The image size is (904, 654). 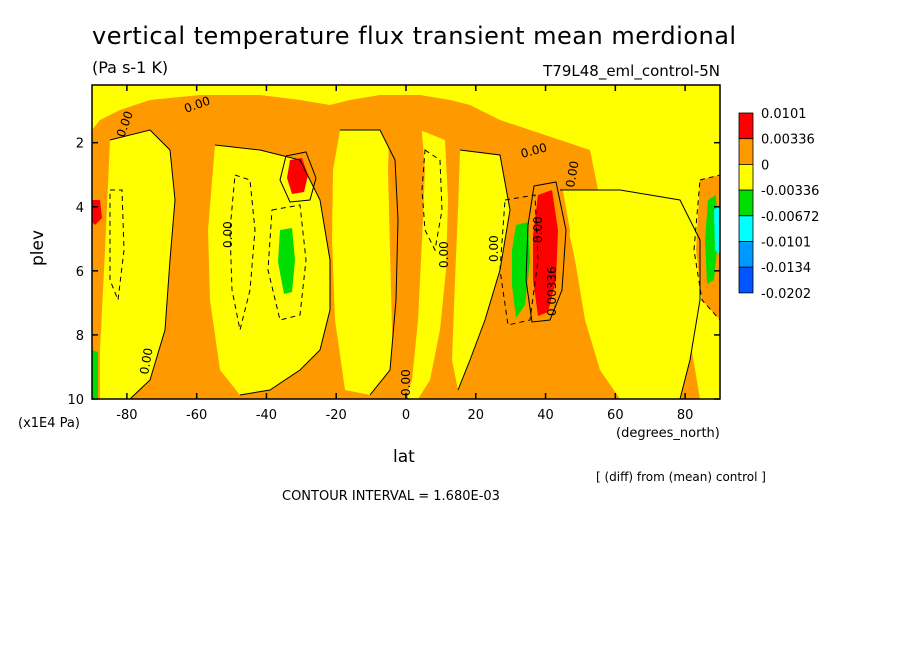 I want to click on cyan-minimum, so click(x=717, y=230).